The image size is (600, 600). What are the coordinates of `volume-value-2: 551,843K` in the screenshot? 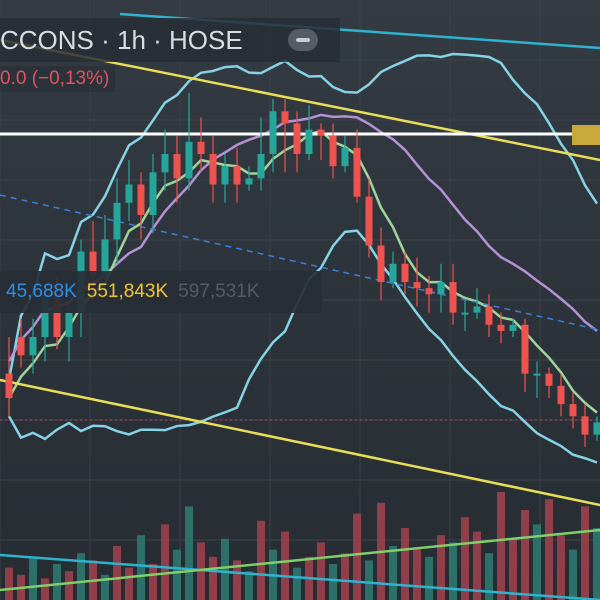 It's located at (127, 291).